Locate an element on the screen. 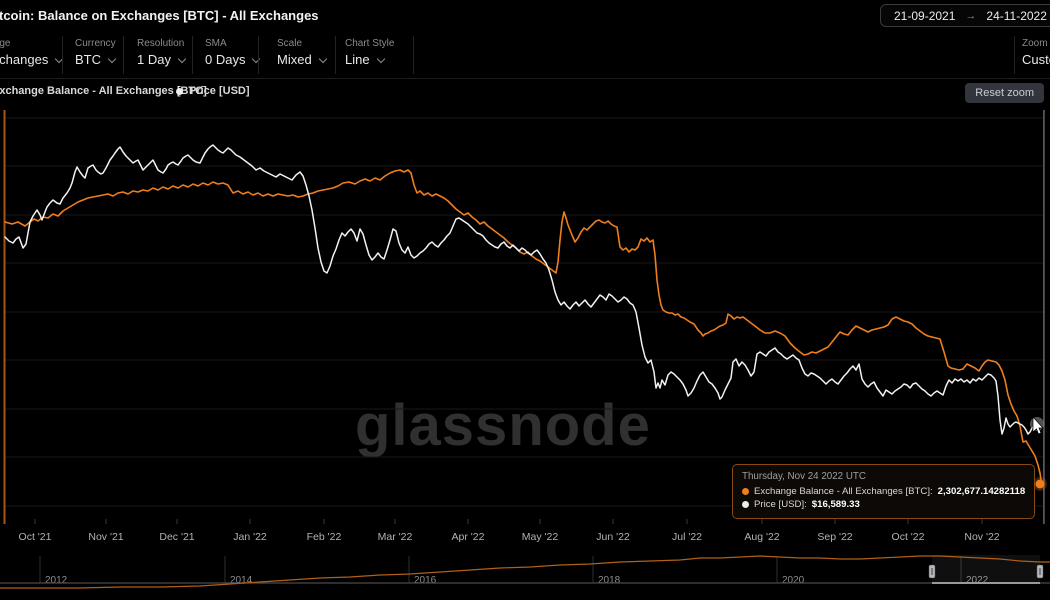 This screenshot has width=1050, height=600. x-axis-label: Oct '21 is located at coordinates (35, 537).